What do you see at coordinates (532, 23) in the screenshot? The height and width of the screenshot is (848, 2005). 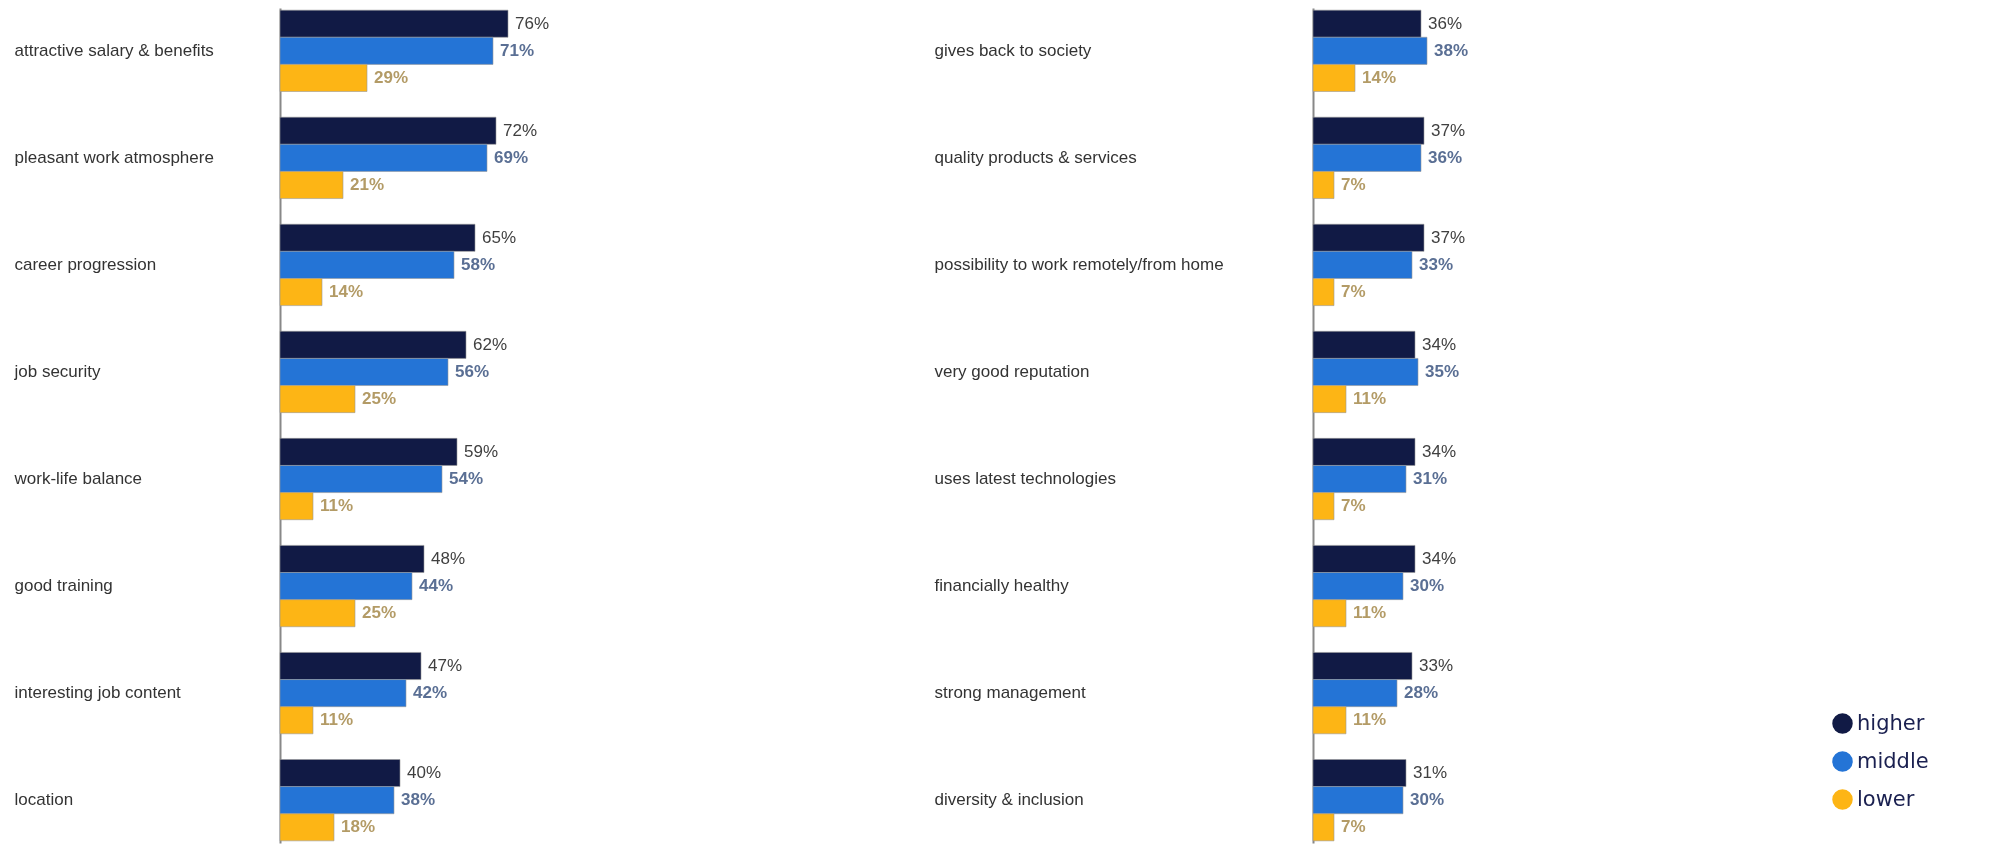 I see `data-label: 76%` at bounding box center [532, 23].